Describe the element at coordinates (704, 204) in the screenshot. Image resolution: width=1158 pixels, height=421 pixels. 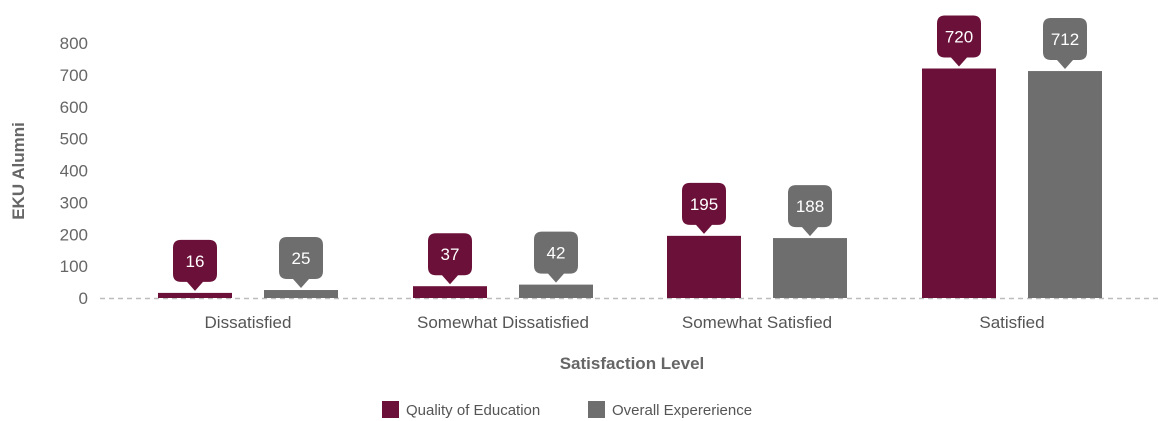
I see `data-label: 195` at that location.